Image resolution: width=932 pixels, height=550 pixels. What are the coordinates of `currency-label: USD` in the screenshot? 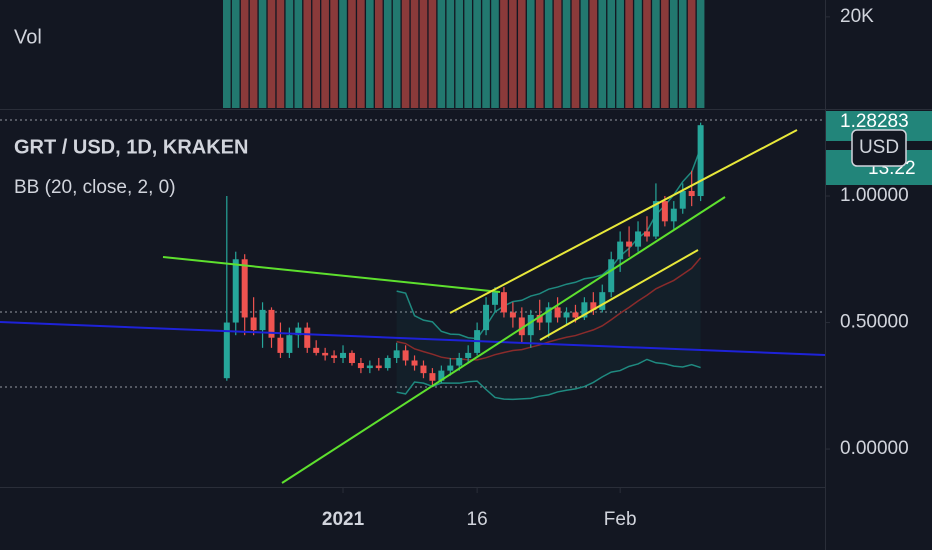 It's located at (879, 147).